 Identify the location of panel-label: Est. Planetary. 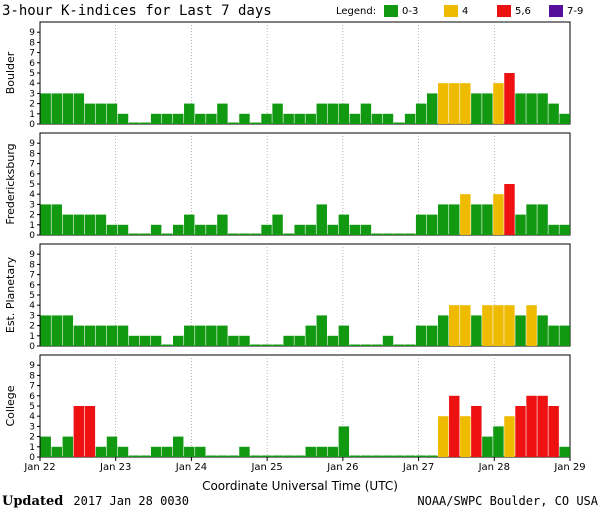
(10, 294).